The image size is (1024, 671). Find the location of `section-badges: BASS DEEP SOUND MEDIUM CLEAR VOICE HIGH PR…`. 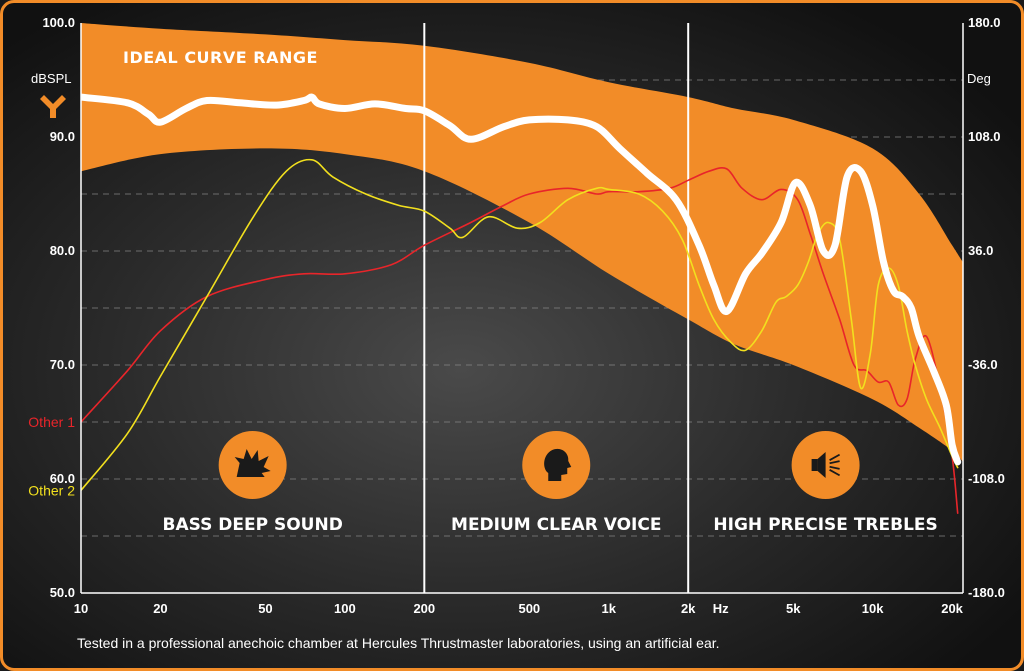

section-badges: BASS DEEP SOUND MEDIUM CLEAR VOICE HIGH PR… is located at coordinates (550, 483).